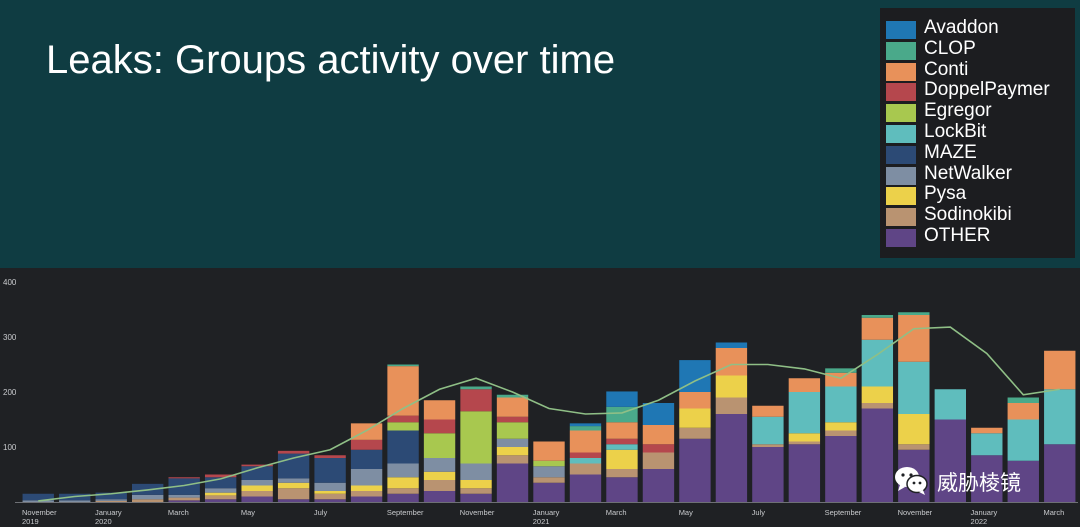  What do you see at coordinates (946, 69) in the screenshot?
I see `legend-label: Conti` at bounding box center [946, 69].